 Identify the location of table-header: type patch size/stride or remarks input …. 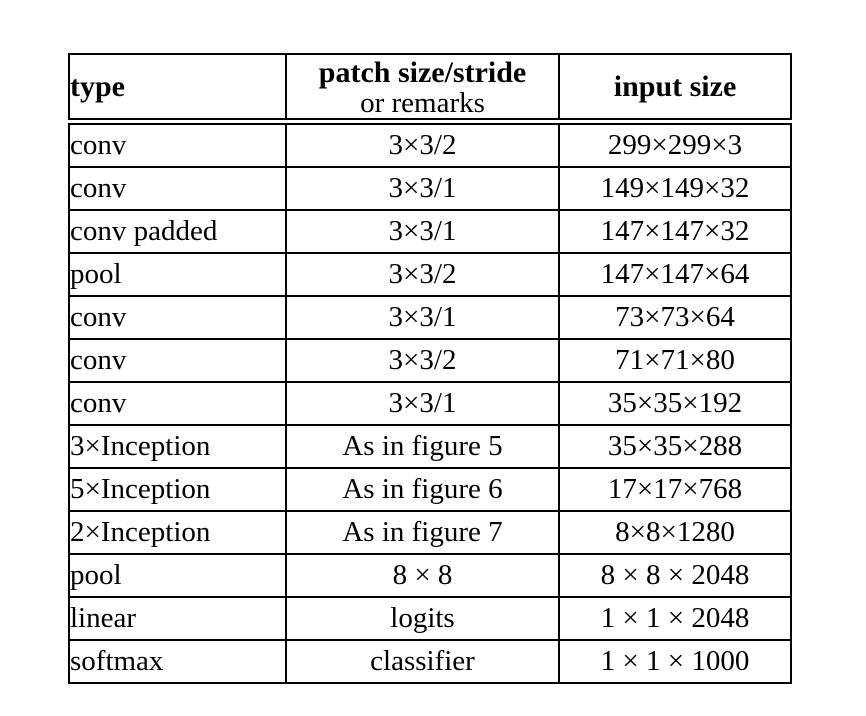
(430, 89).